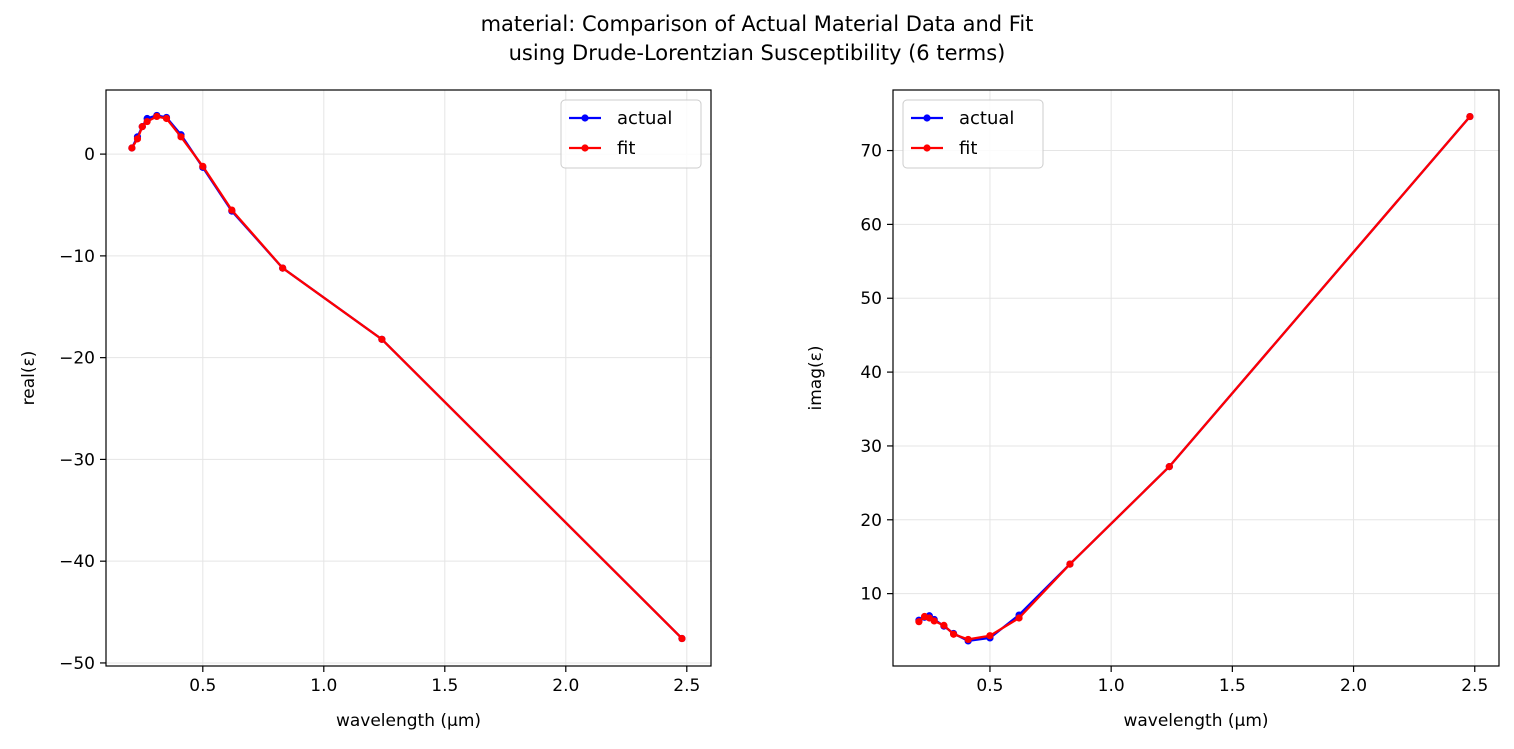 This screenshot has height=749, width=1514. What do you see at coordinates (77, 359) in the screenshot?
I see `y-tick-label: −20` at bounding box center [77, 359].